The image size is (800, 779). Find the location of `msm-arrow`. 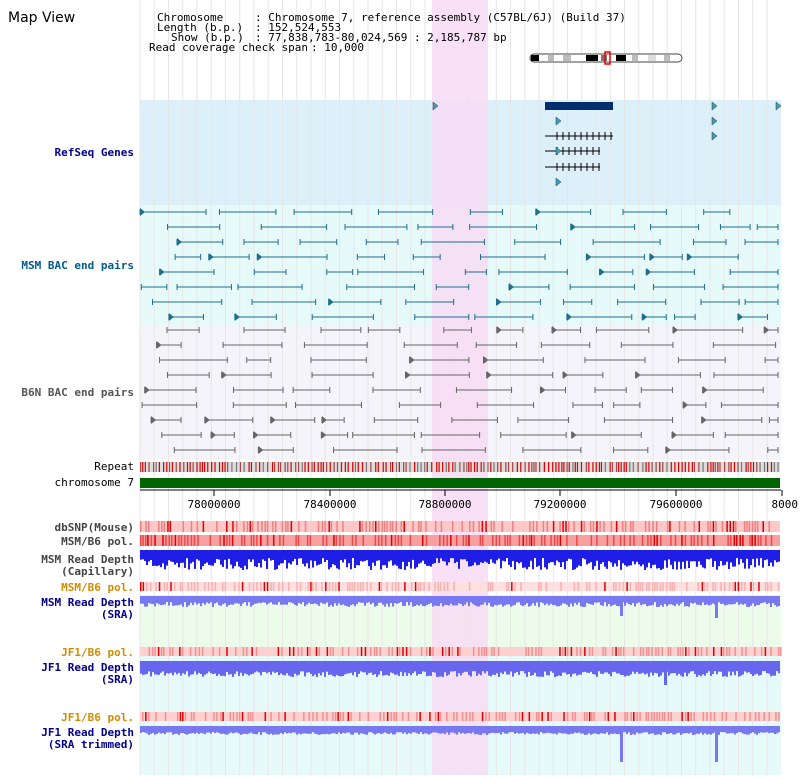

msm-arrow is located at coordinates (143, 212).